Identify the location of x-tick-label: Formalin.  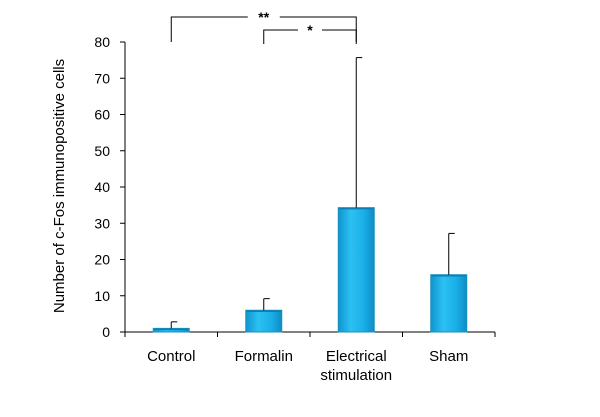
(264, 356).